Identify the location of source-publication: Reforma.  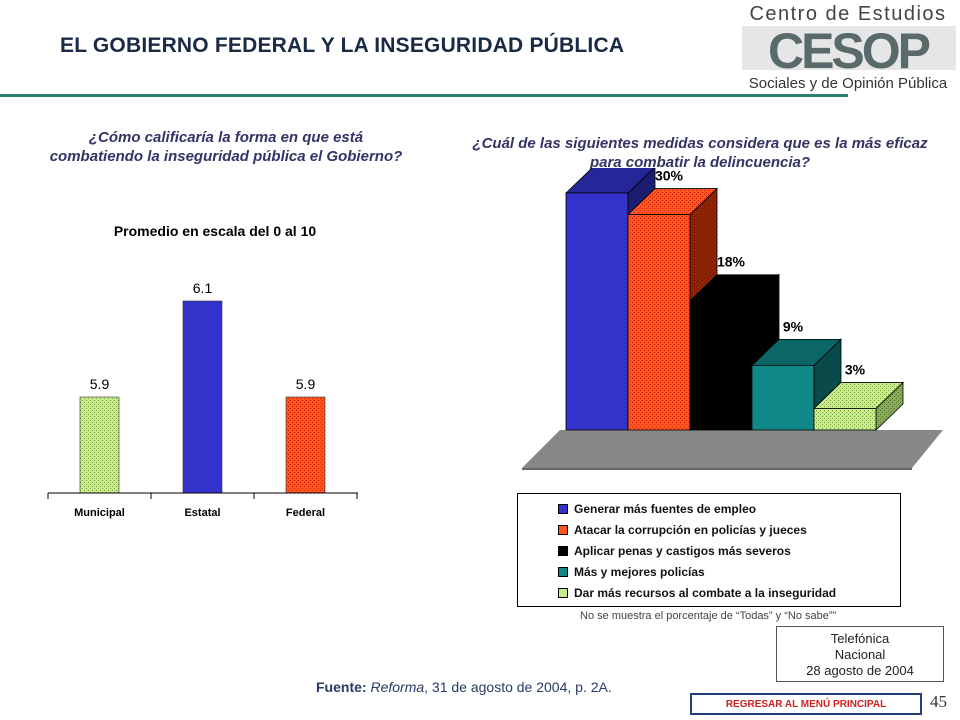
(397, 687).